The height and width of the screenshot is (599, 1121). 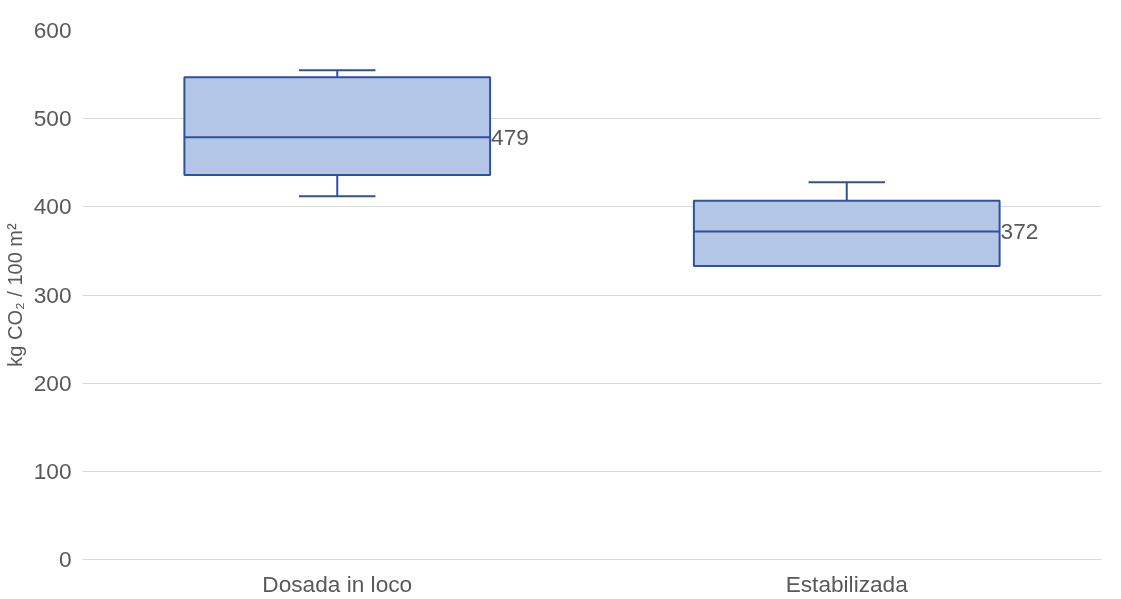 What do you see at coordinates (510, 136) in the screenshot?
I see `annotation: 479` at bounding box center [510, 136].